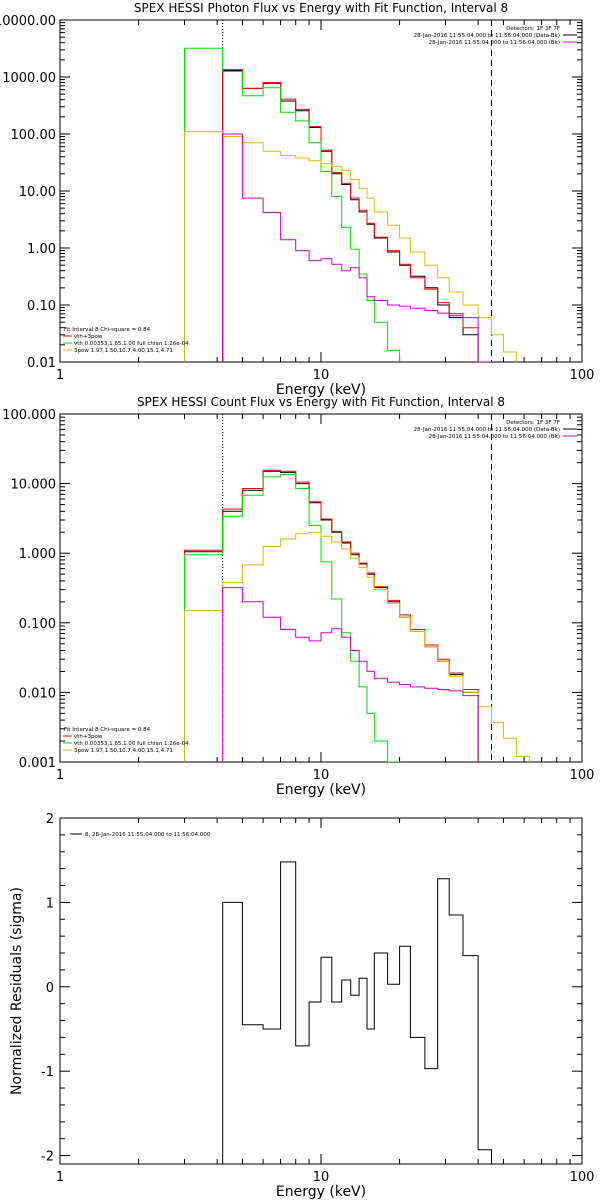  What do you see at coordinates (17, 991) in the screenshot?
I see `y-axis-label: Normalized Residuals (sigma)` at bounding box center [17, 991].